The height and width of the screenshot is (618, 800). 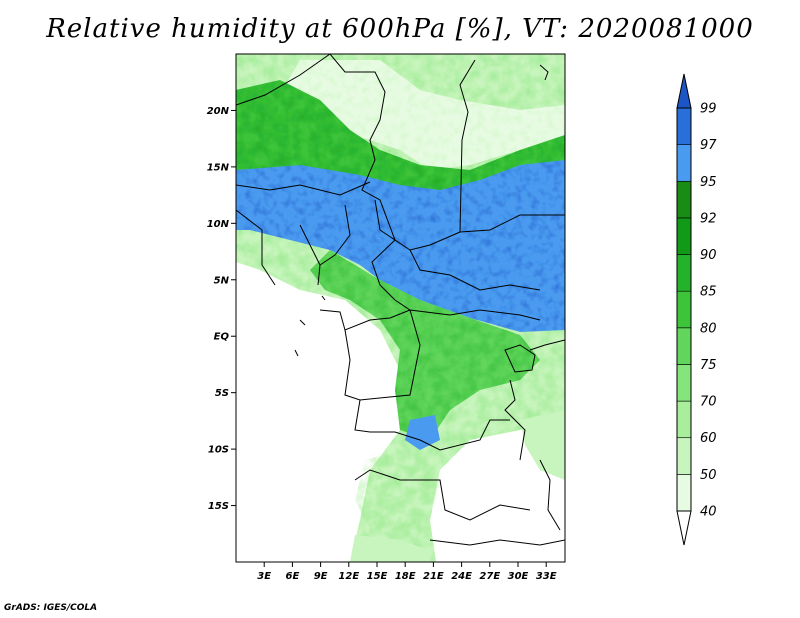 What do you see at coordinates (51, 608) in the screenshot?
I see `credit-text: GrADS: IGES/COLA` at bounding box center [51, 608].